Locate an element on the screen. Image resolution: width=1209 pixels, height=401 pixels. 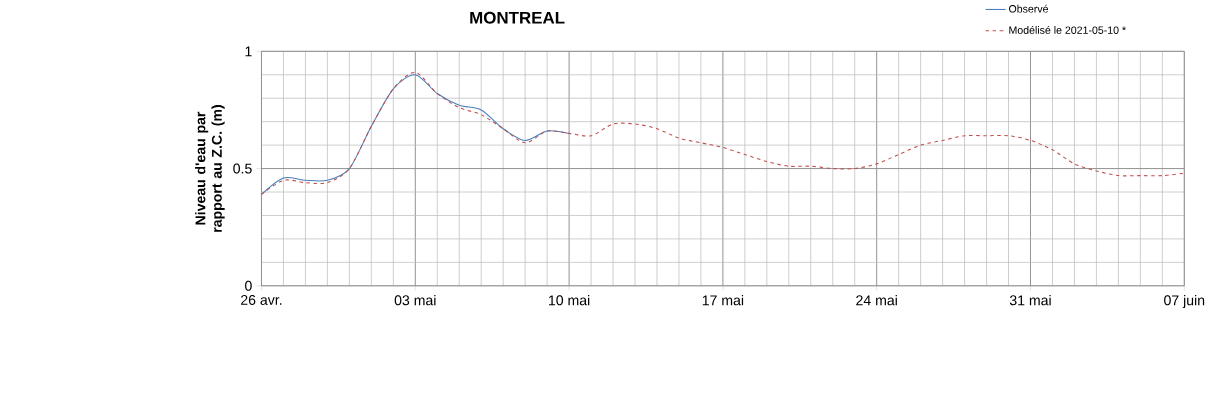
x-tick-label: 07 juin is located at coordinates (1184, 302).